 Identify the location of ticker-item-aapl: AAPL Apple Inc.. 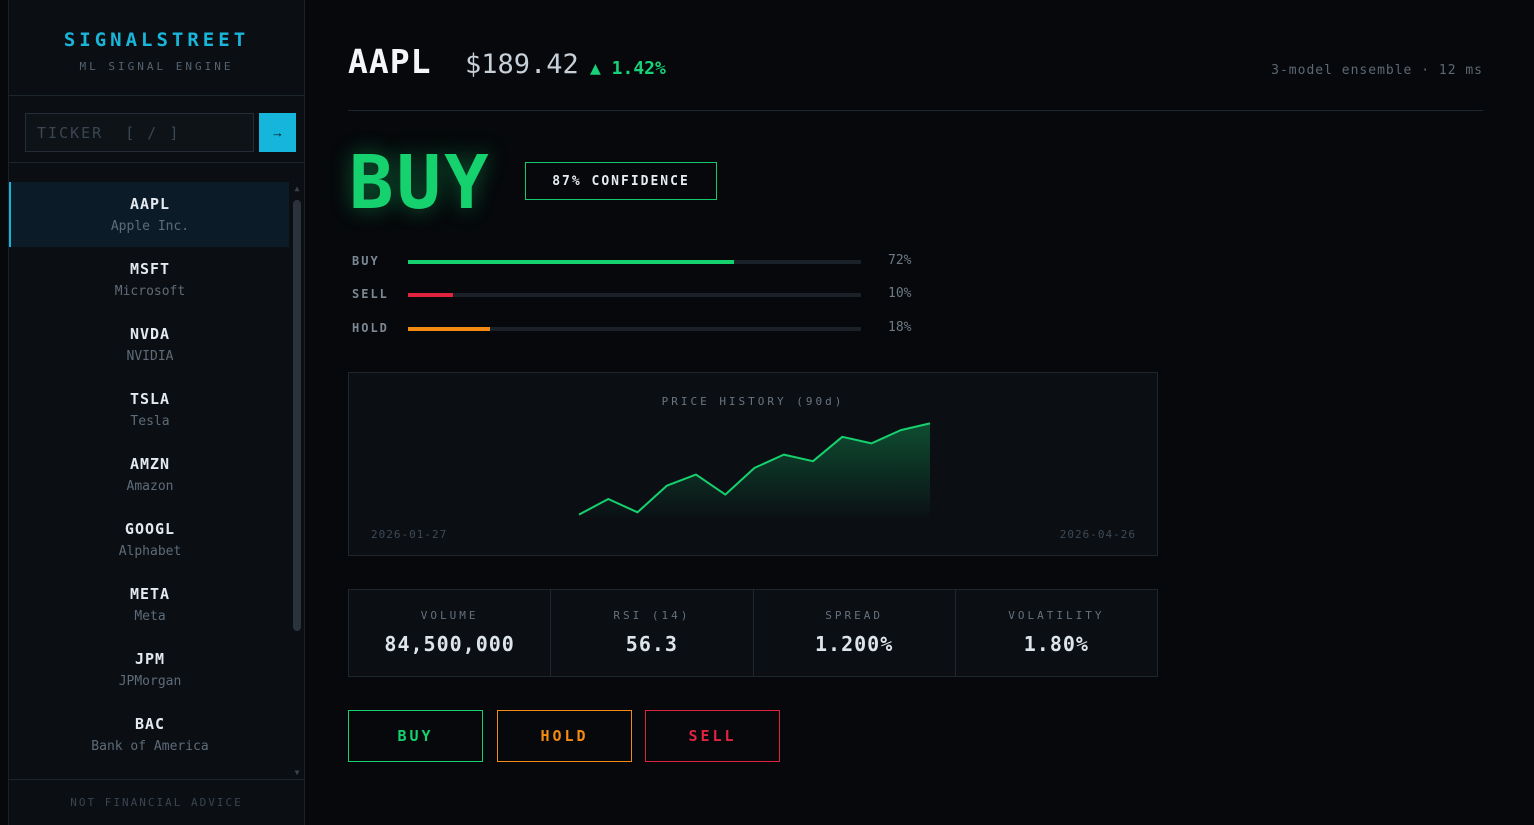
(149, 214).